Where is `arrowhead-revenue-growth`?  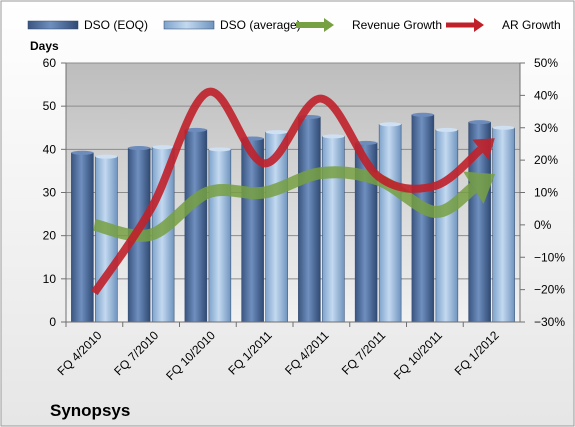 arrowhead-revenue-growth is located at coordinates (479, 188).